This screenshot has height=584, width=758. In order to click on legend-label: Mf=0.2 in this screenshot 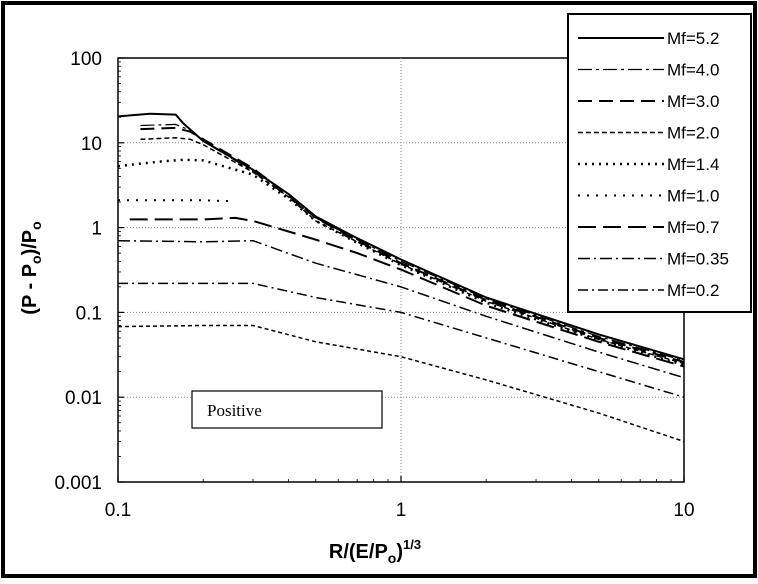, I will do `click(693, 290)`.